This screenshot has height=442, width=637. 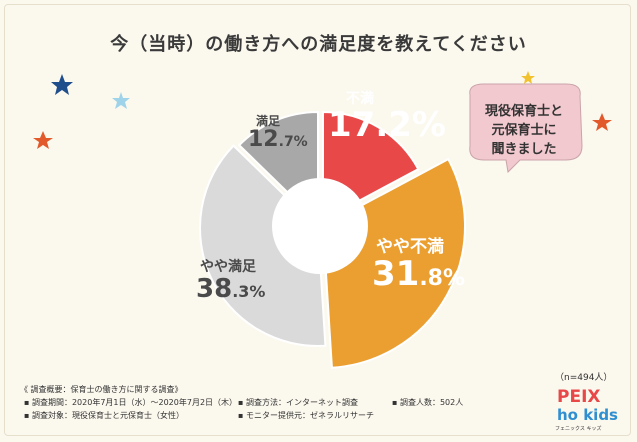 I want to click on speech-bubble-icon, so click(x=526, y=128).